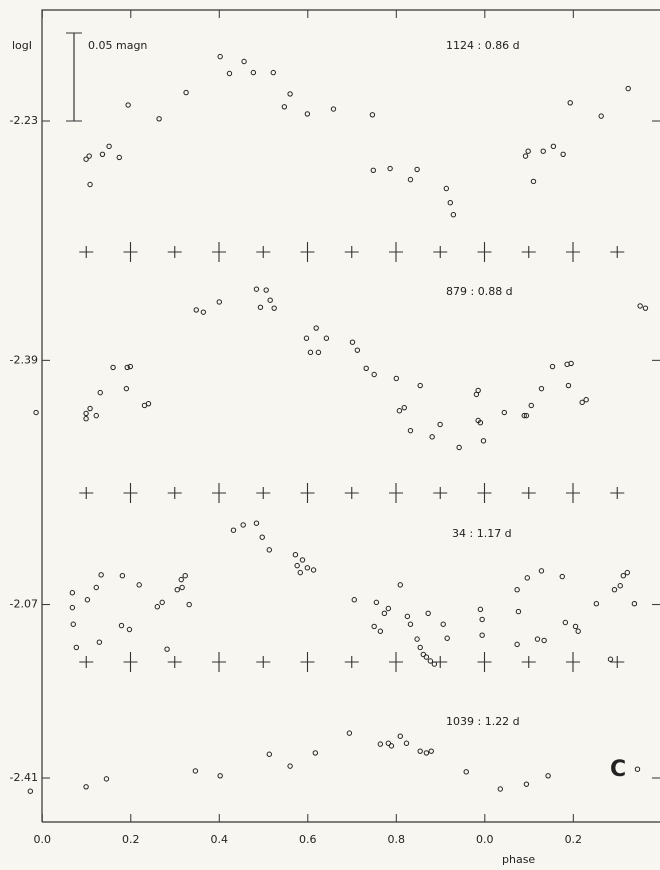  I want to click on x-tick-label: 0.4, so click(220, 839).